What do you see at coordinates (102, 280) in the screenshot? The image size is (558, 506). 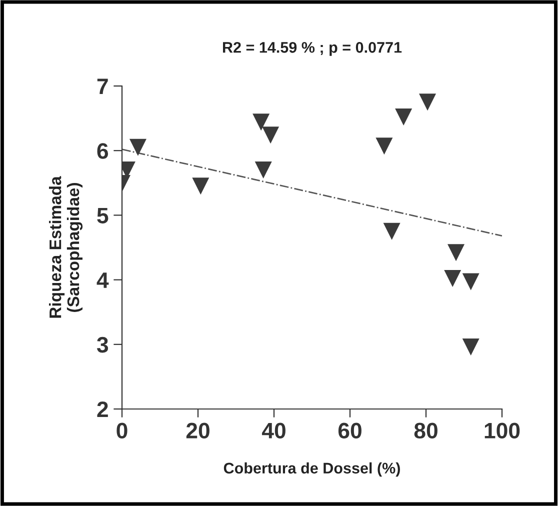 I see `y-tick-label: 4` at bounding box center [102, 280].